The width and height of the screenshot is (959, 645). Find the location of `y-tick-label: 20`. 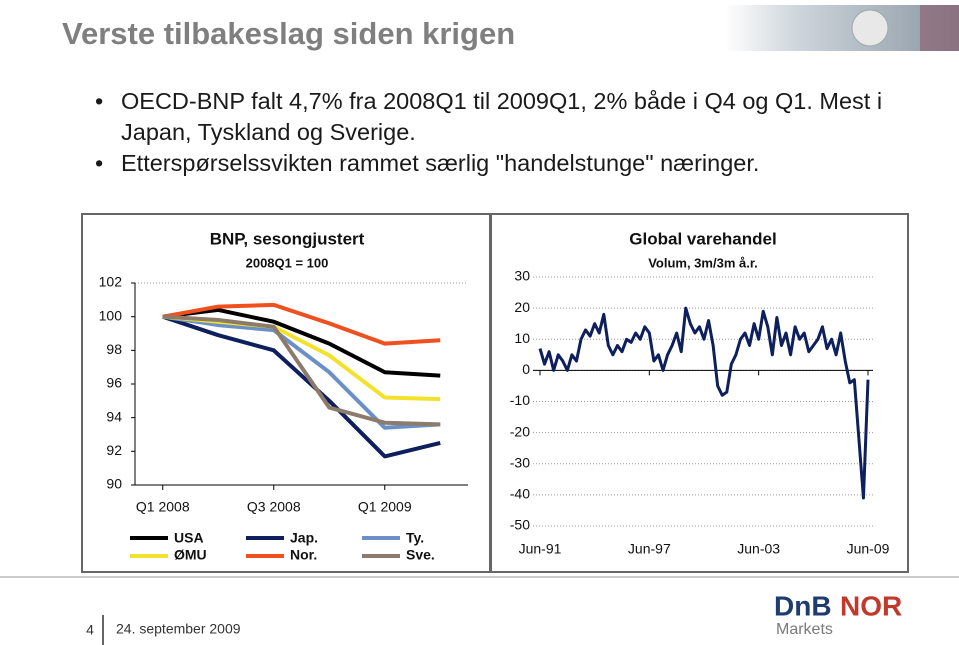

y-tick-label: 20 is located at coordinates (522, 307).